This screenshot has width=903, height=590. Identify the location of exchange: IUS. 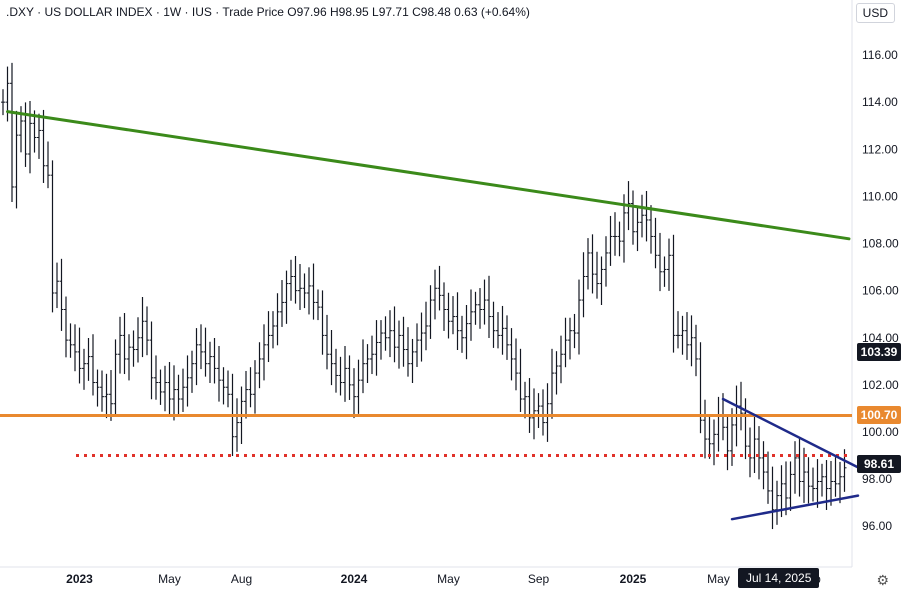
(201, 12).